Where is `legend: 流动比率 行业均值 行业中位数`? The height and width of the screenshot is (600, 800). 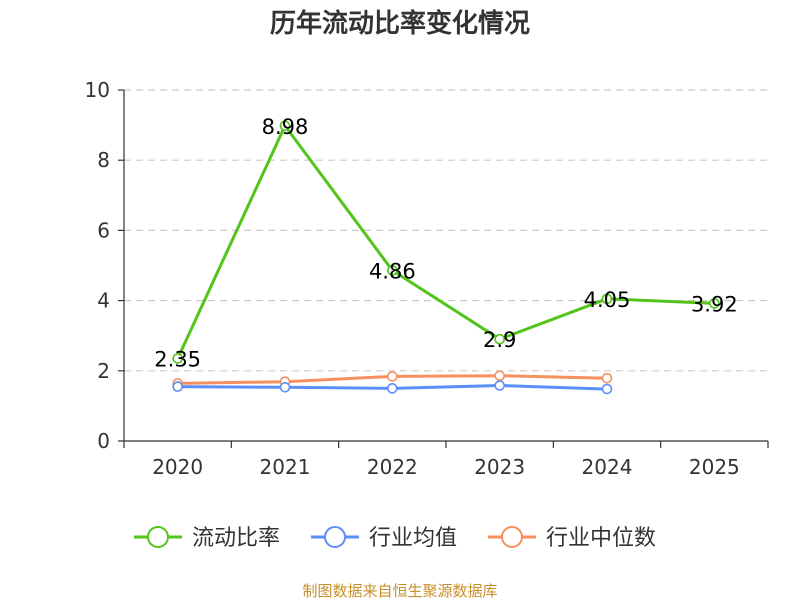 legend: 流动比率 行业均值 行业中位数 is located at coordinates (395, 538).